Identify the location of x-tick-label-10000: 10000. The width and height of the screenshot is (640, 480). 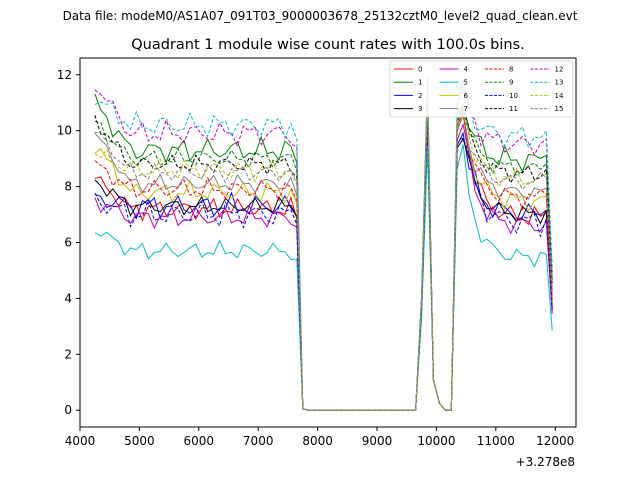
(436, 441).